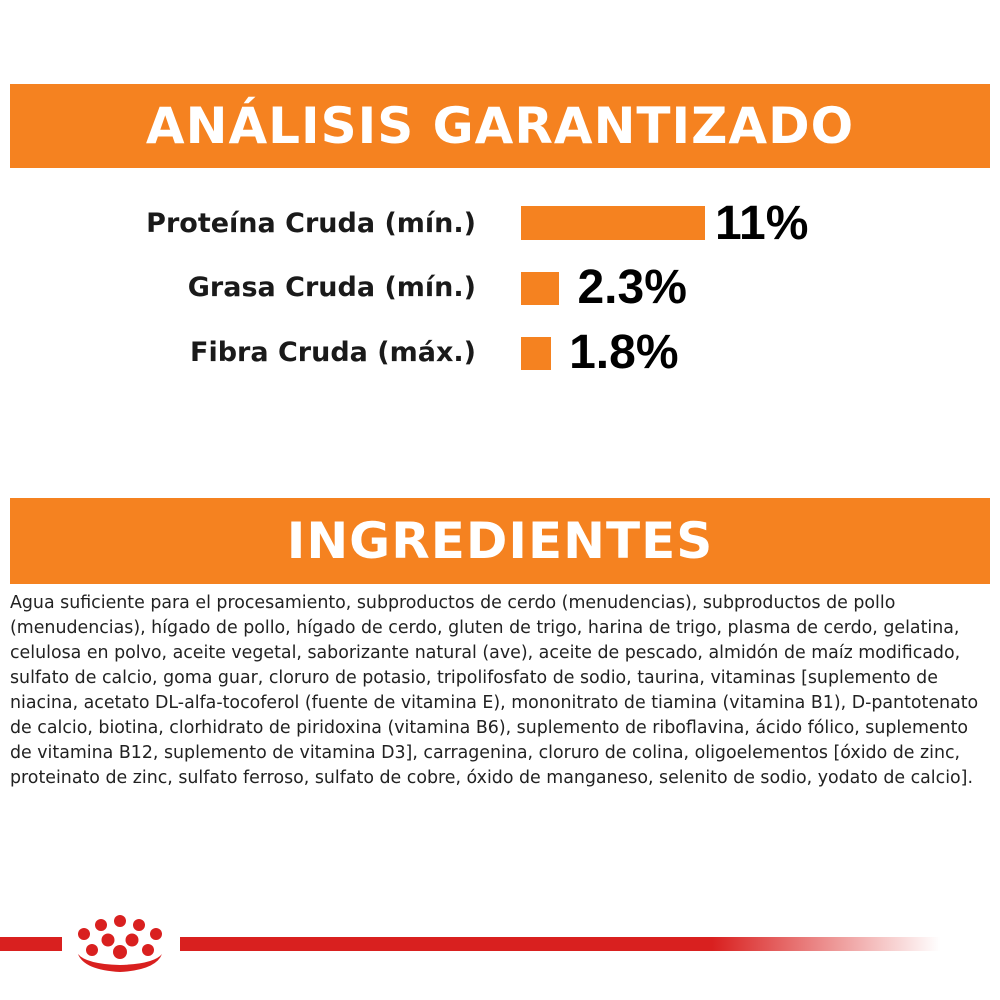 The image size is (1000, 1000). I want to click on fat-bar, so click(540, 288).